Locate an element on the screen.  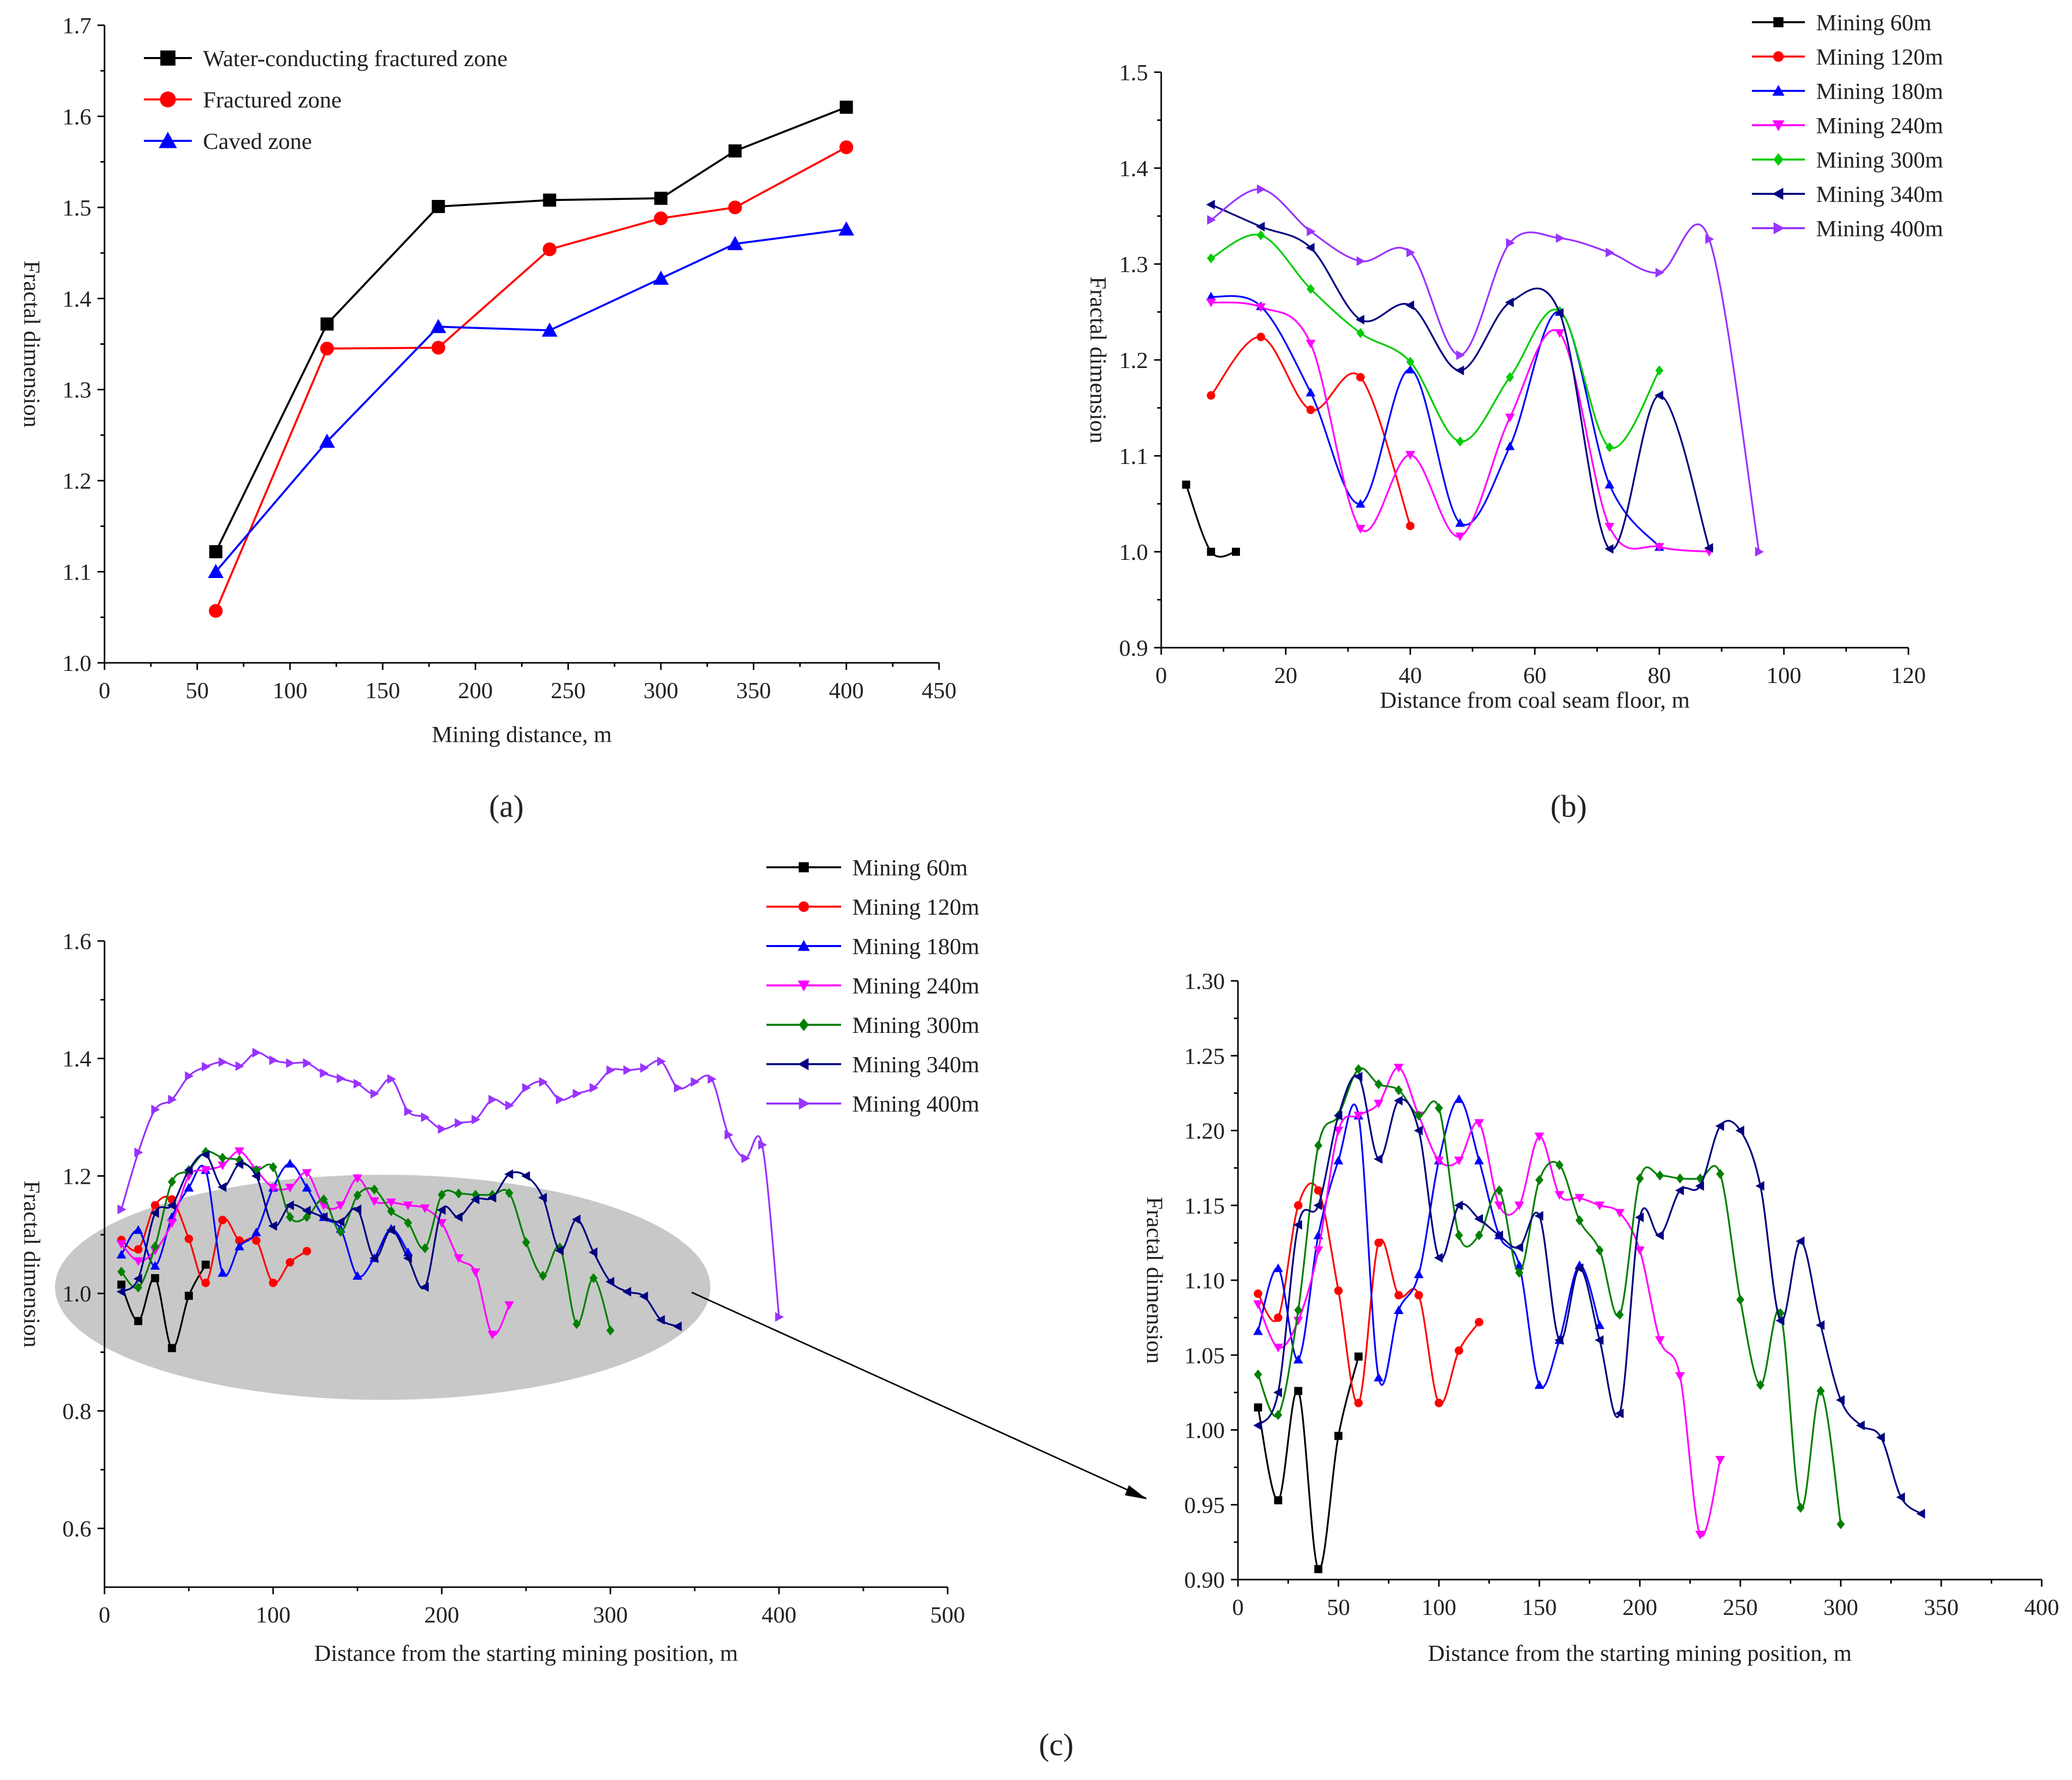
legend-label-b-2: Mining 180m is located at coordinates (1880, 91).